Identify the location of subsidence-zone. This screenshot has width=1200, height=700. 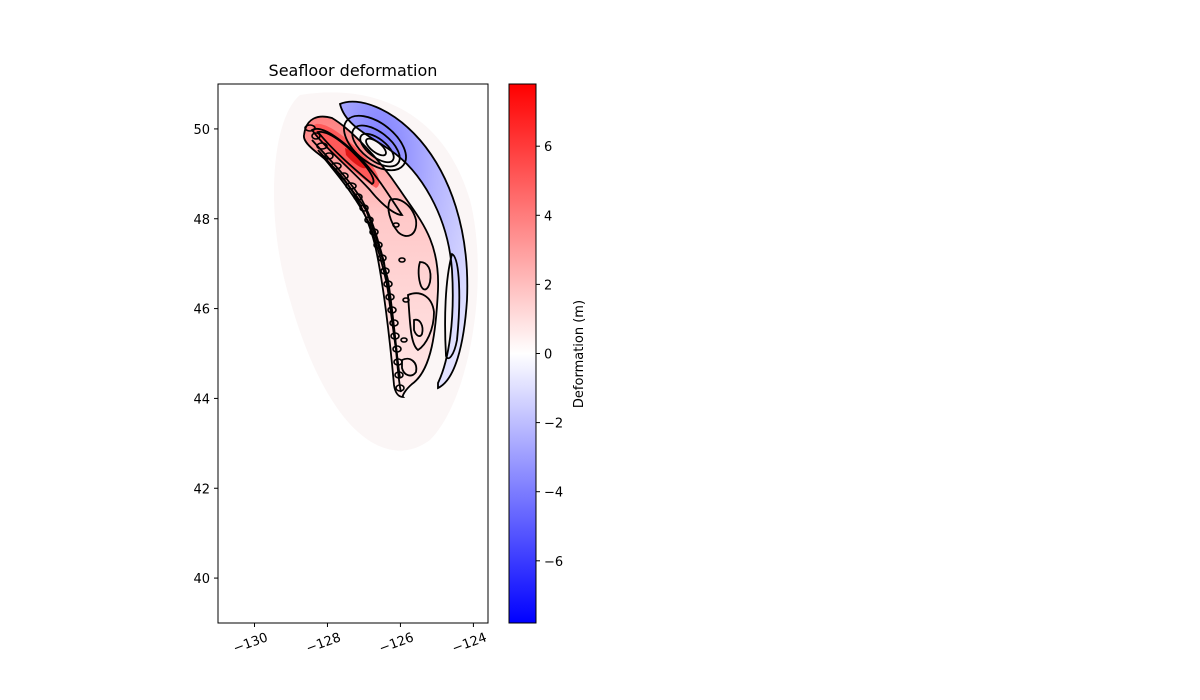
(404, 244).